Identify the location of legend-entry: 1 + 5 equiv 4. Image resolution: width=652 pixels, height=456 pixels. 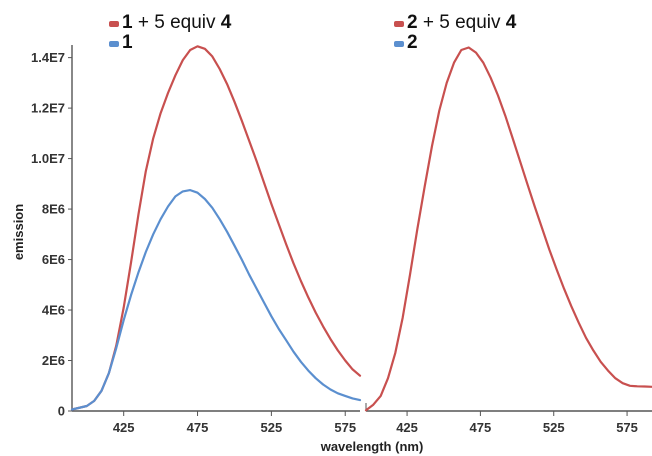
(177, 22).